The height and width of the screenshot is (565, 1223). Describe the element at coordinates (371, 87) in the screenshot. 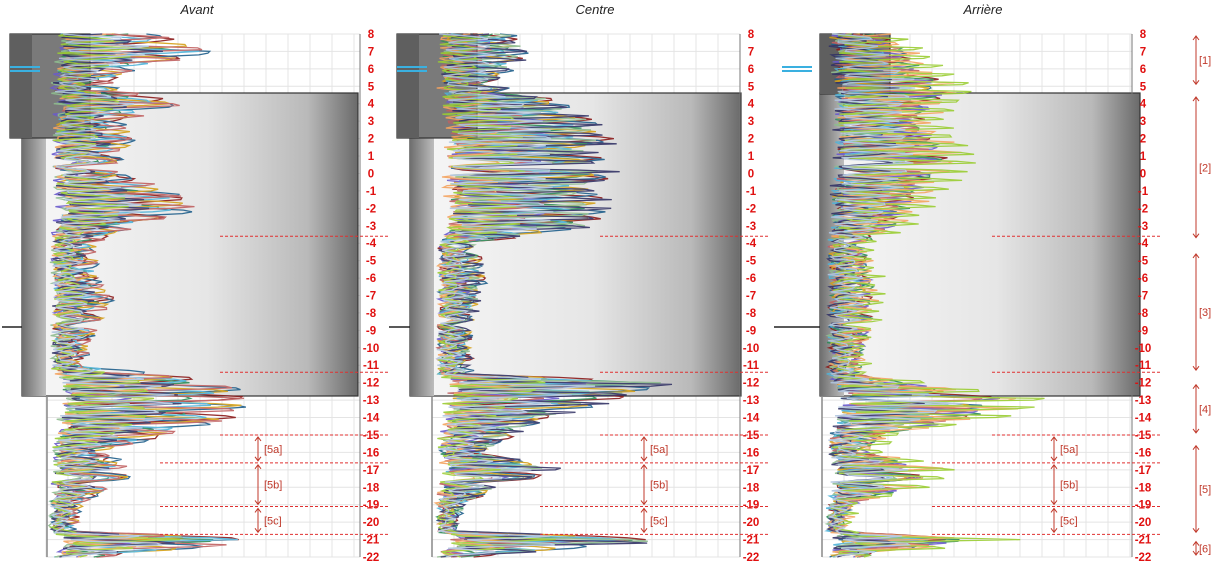

I see `tick-label: 5` at that location.